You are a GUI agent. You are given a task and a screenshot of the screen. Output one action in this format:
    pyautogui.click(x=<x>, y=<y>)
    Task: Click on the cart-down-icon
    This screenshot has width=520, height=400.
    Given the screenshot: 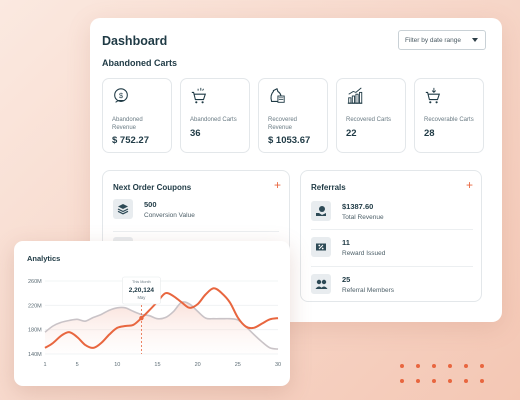 What is the action you would take?
    pyautogui.click(x=433, y=95)
    